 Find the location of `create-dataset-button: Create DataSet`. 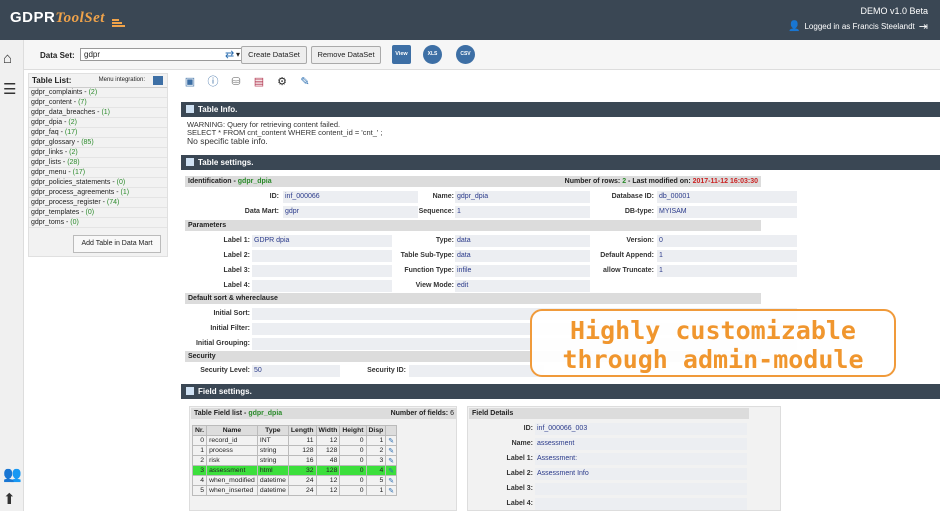

create-dataset-button: Create DataSet is located at coordinates (274, 55).